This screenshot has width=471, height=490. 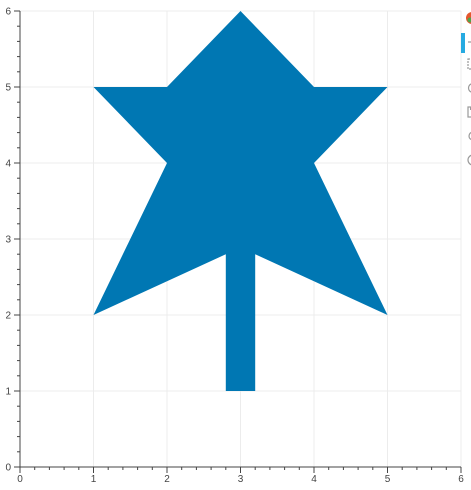 I want to click on pan-icon, so click(x=469, y=43).